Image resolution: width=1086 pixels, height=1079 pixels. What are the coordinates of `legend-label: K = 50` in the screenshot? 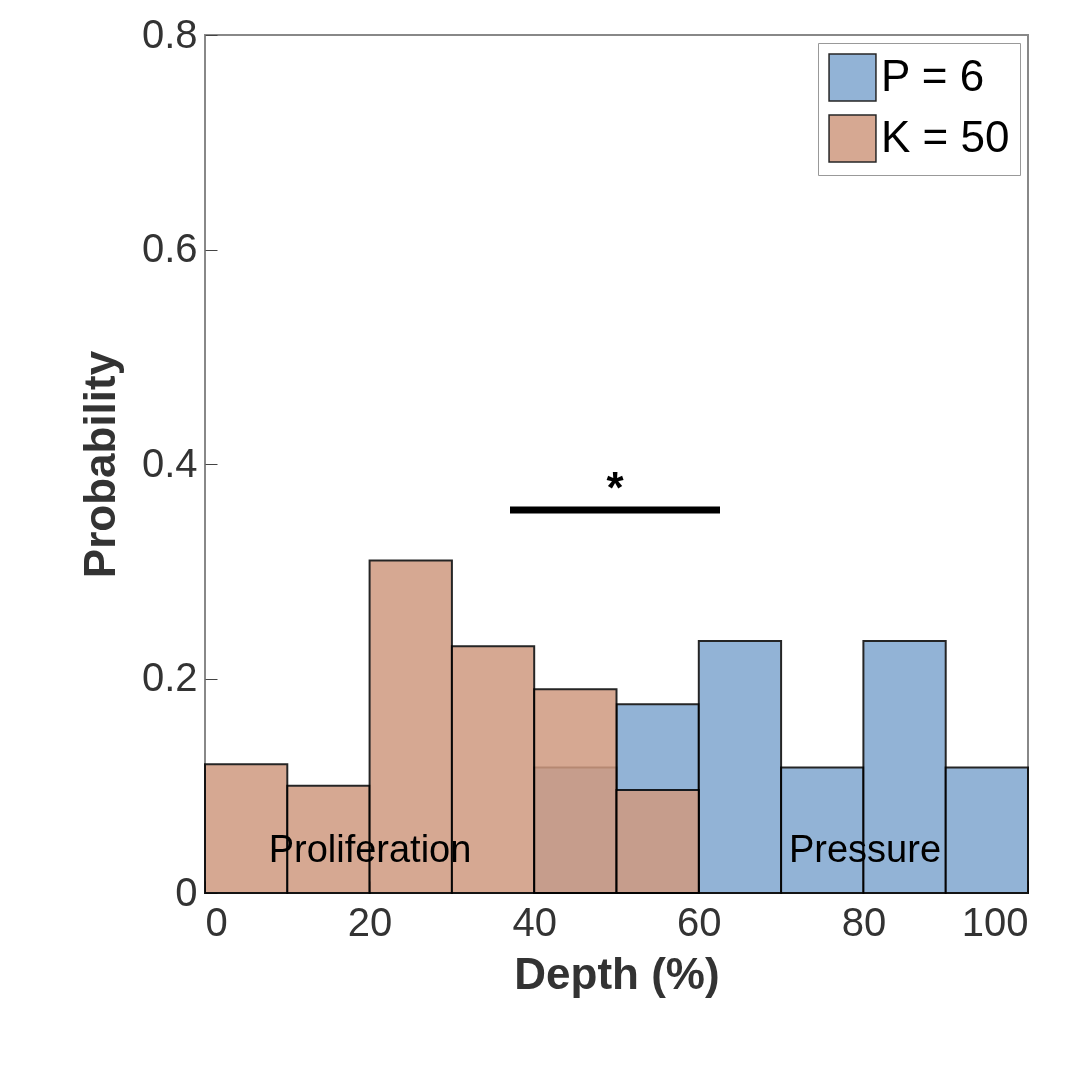 It's located at (945, 136).